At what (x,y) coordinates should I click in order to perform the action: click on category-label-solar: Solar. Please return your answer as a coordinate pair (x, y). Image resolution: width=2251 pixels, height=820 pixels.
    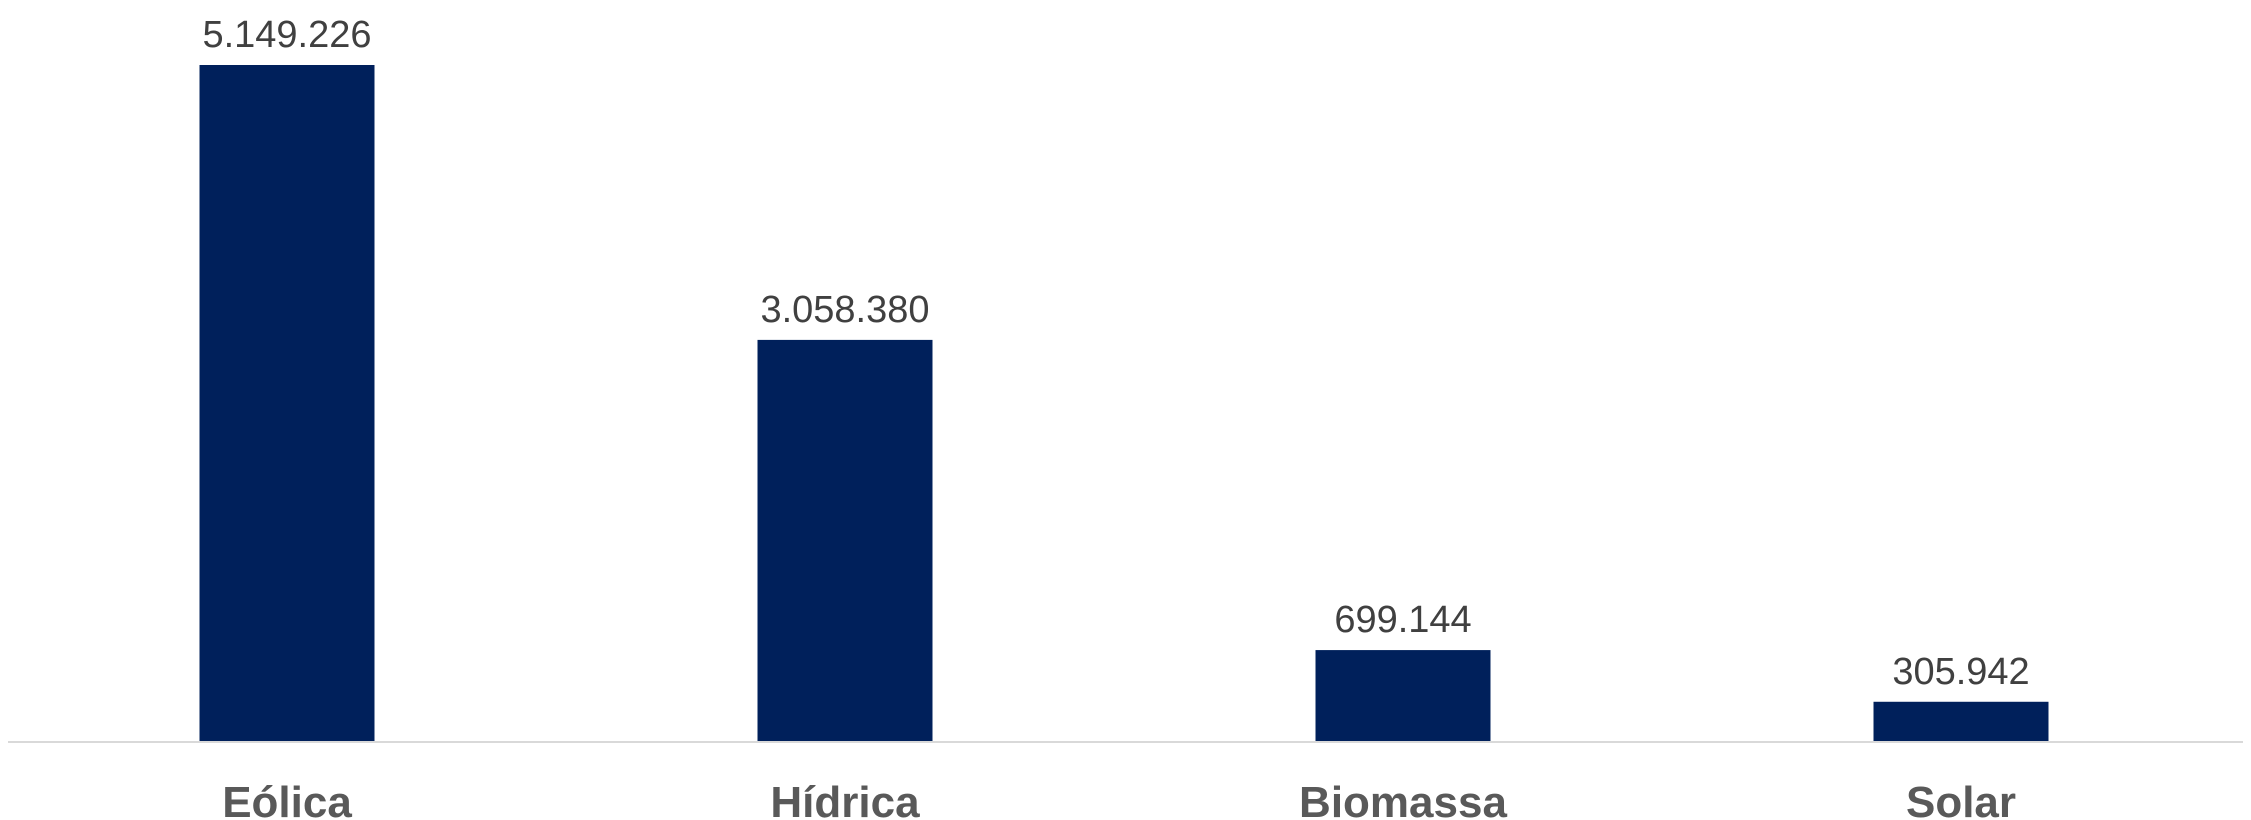
    Looking at the image, I should click on (1961, 799).